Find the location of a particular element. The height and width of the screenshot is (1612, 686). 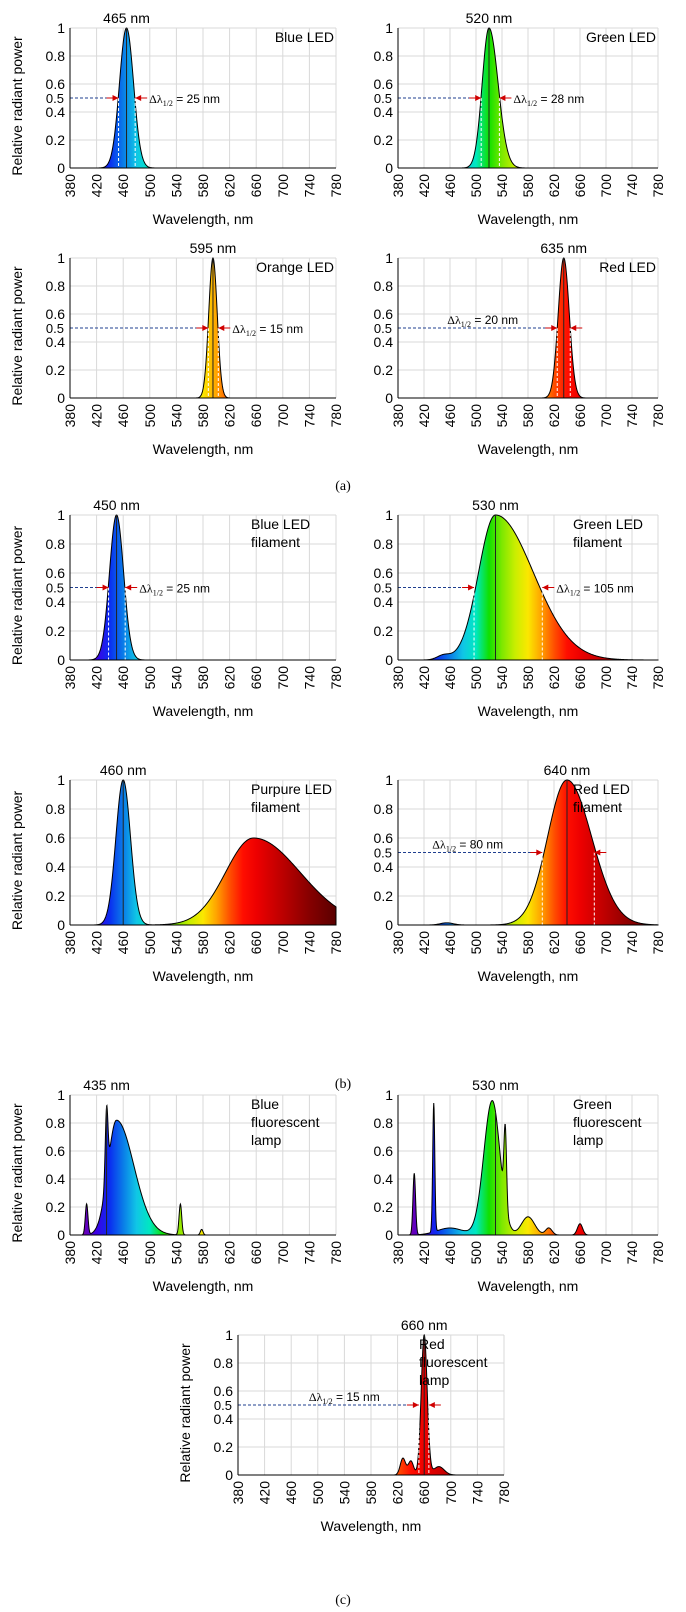

fwhm-label: Δλ1/2 = 105 nm is located at coordinates (594, 590).